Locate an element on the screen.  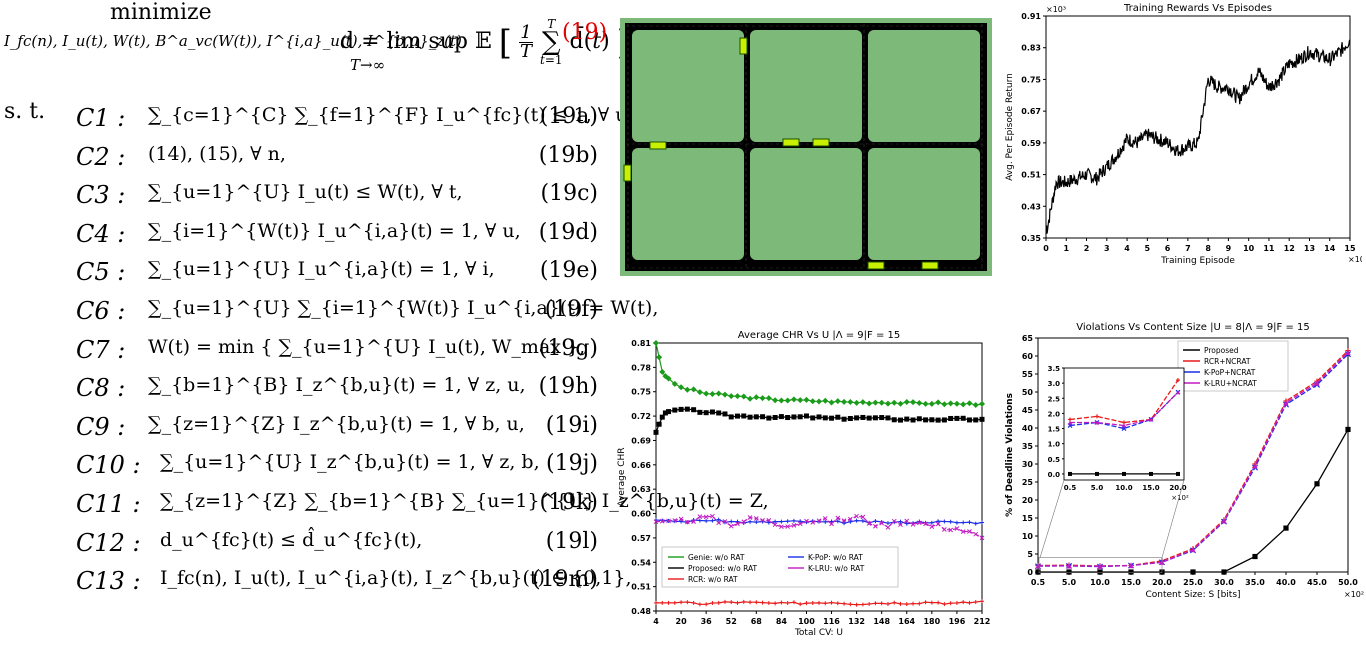
x-tick-label: 25.0 is located at coordinates (1193, 582).